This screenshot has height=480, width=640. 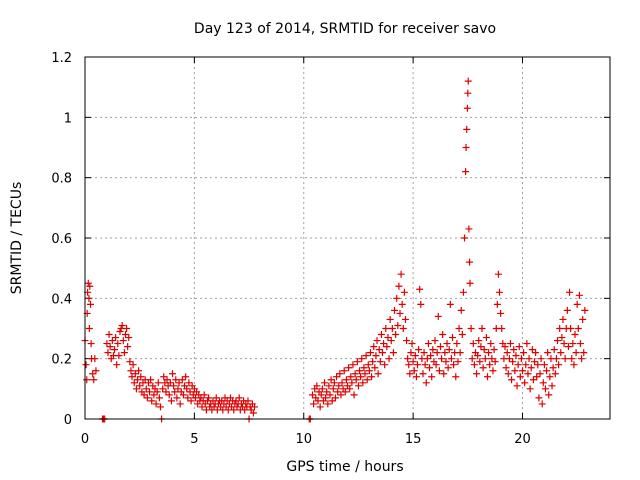 I want to click on x-tick-label: 20, so click(x=522, y=439).